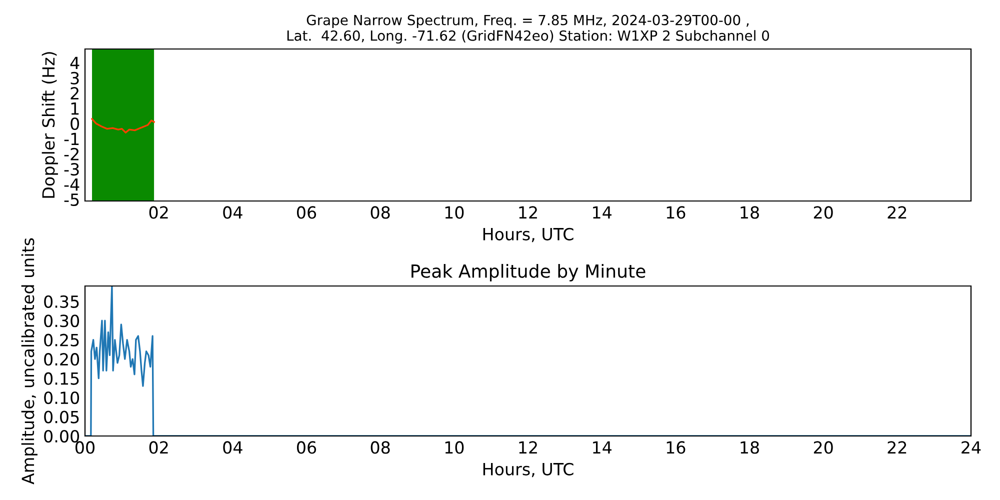 The image size is (1000, 500). I want to click on y-tick-label: 0.10, so click(62, 398).